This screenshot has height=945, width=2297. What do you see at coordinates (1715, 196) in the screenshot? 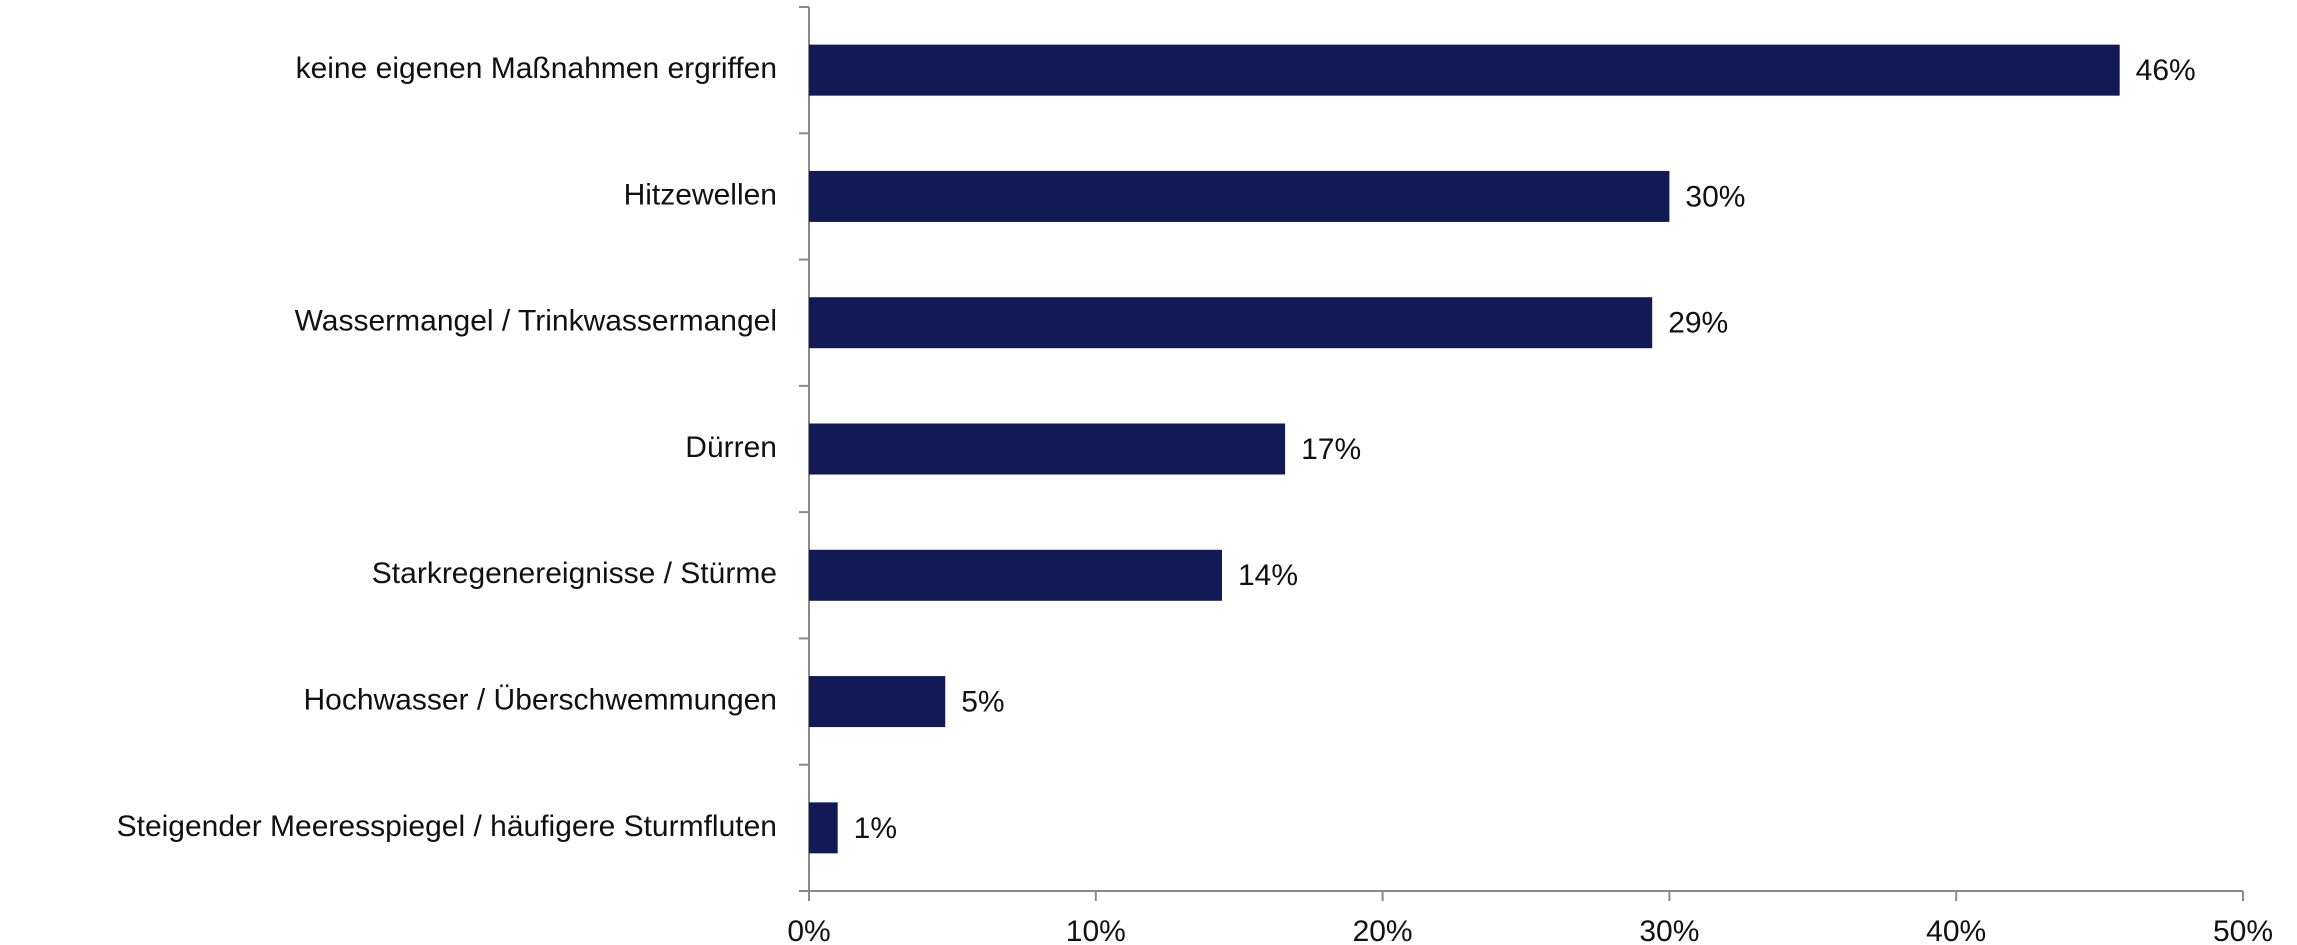
I see `data-label: 30%` at bounding box center [1715, 196].